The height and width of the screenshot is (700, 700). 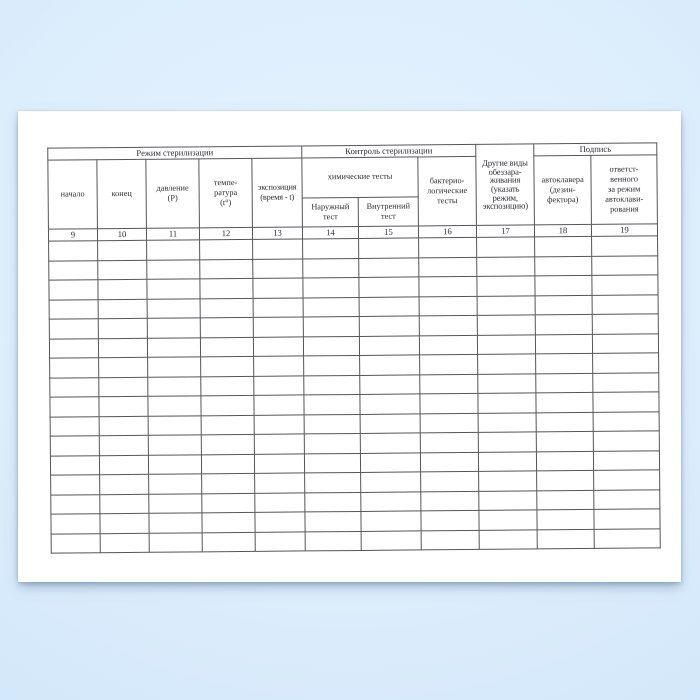 What do you see at coordinates (121, 194) in the screenshot?
I see `column-header-end: конец` at bounding box center [121, 194].